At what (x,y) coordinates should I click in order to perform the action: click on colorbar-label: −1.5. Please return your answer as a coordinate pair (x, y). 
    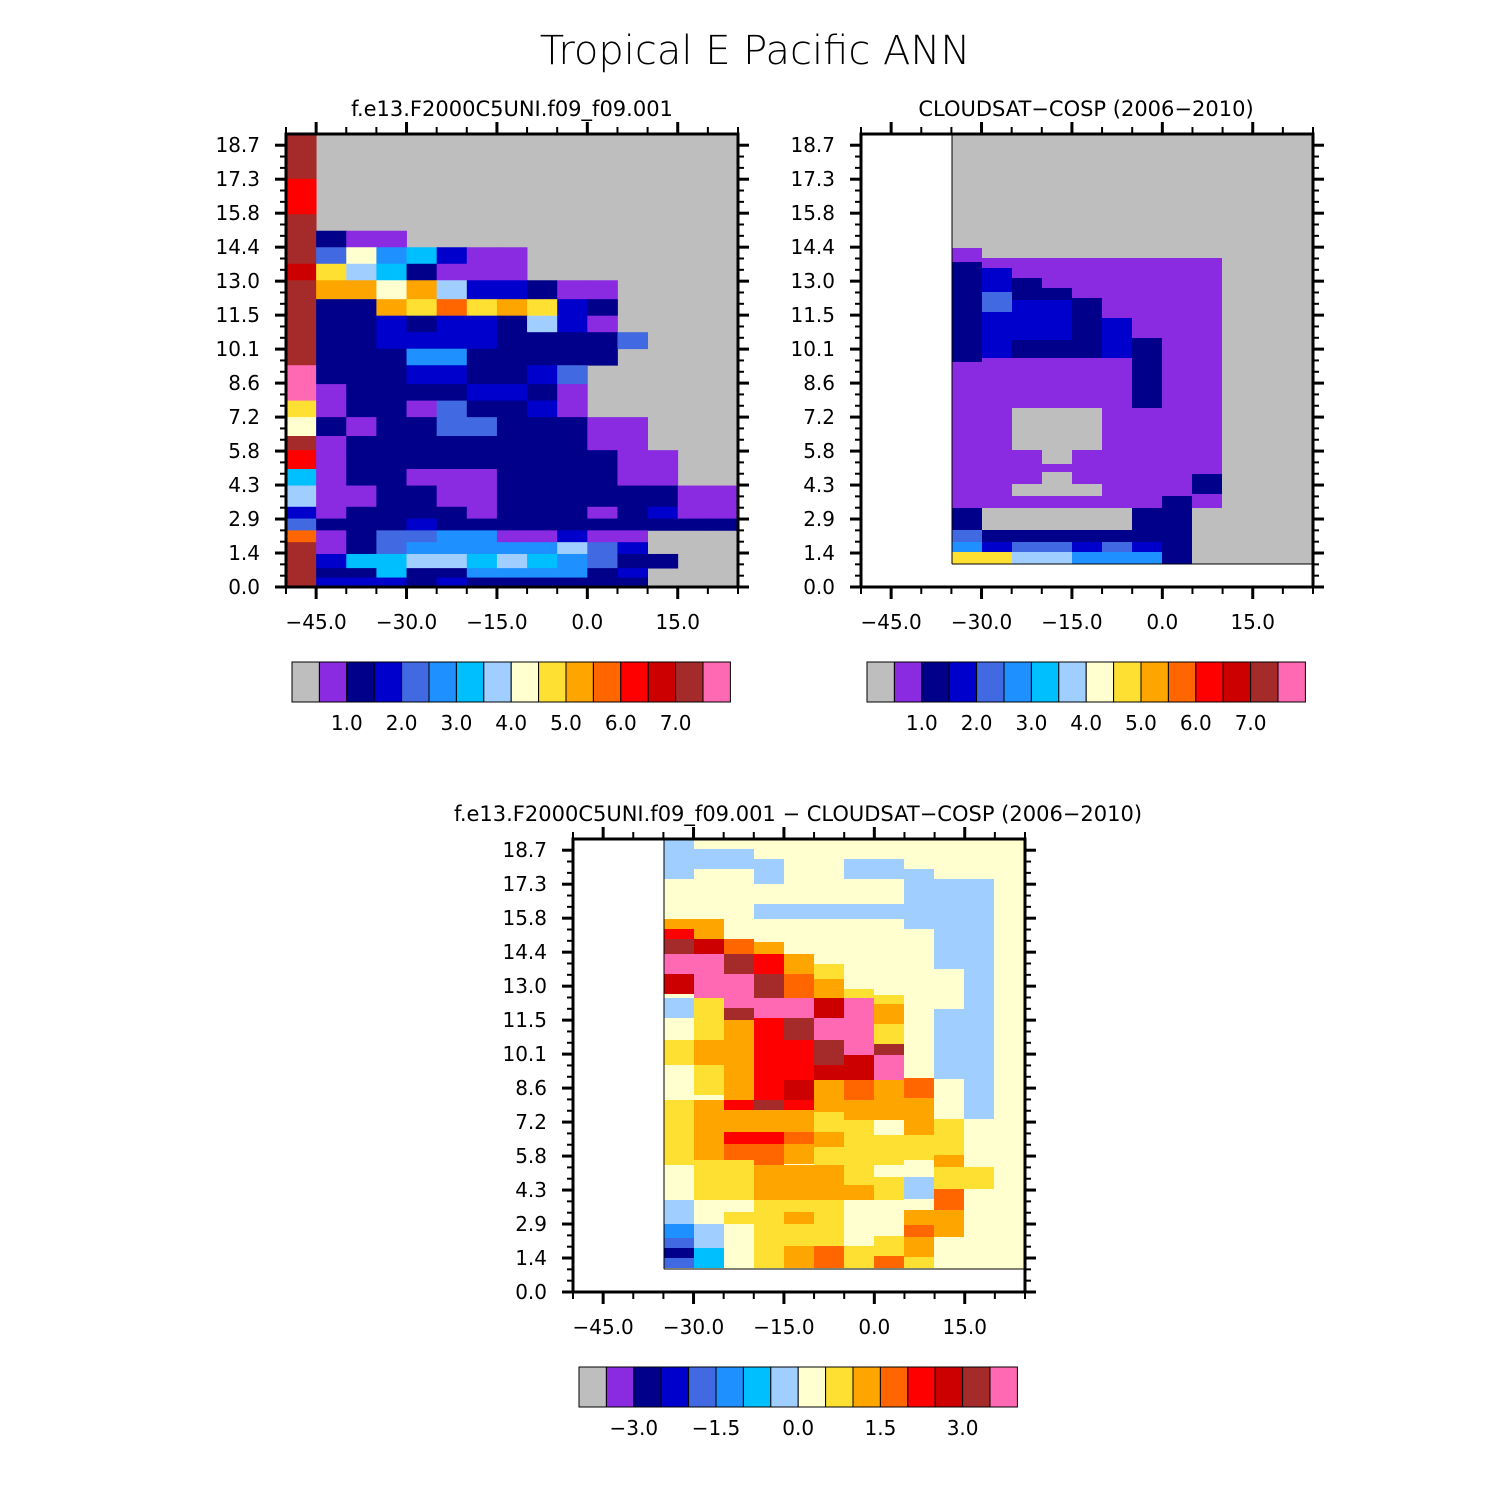
    Looking at the image, I should click on (716, 1428).